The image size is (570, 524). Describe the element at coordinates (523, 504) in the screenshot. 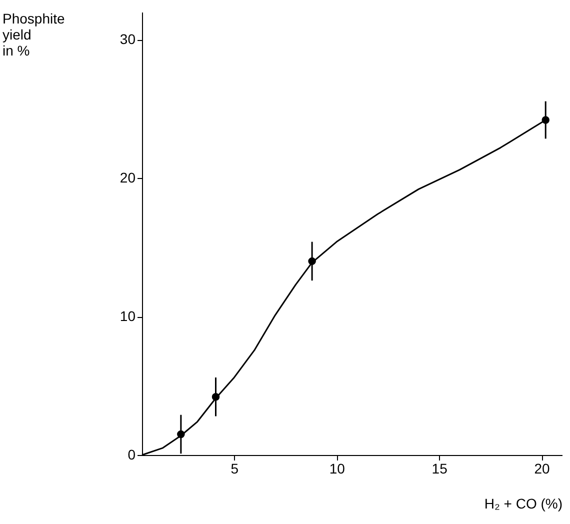

I see `x-axis-title: H₂ + CO (%)` at that location.